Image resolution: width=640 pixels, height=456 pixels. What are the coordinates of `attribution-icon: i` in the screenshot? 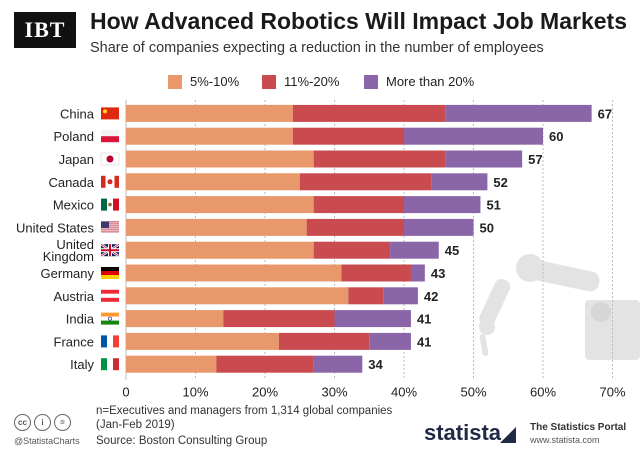 It's located at (42, 422).